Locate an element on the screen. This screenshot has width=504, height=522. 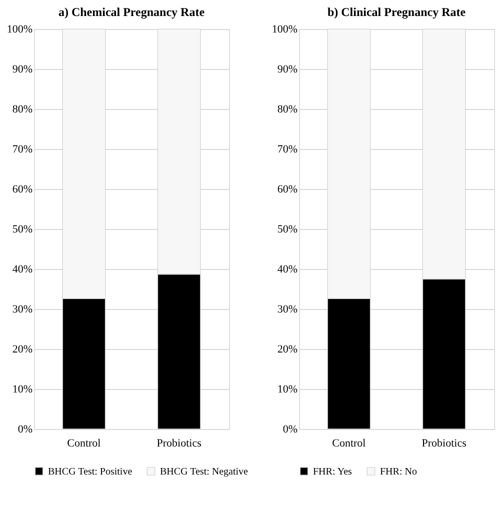
legend-label: BHCG Test: Negative is located at coordinates (204, 472).